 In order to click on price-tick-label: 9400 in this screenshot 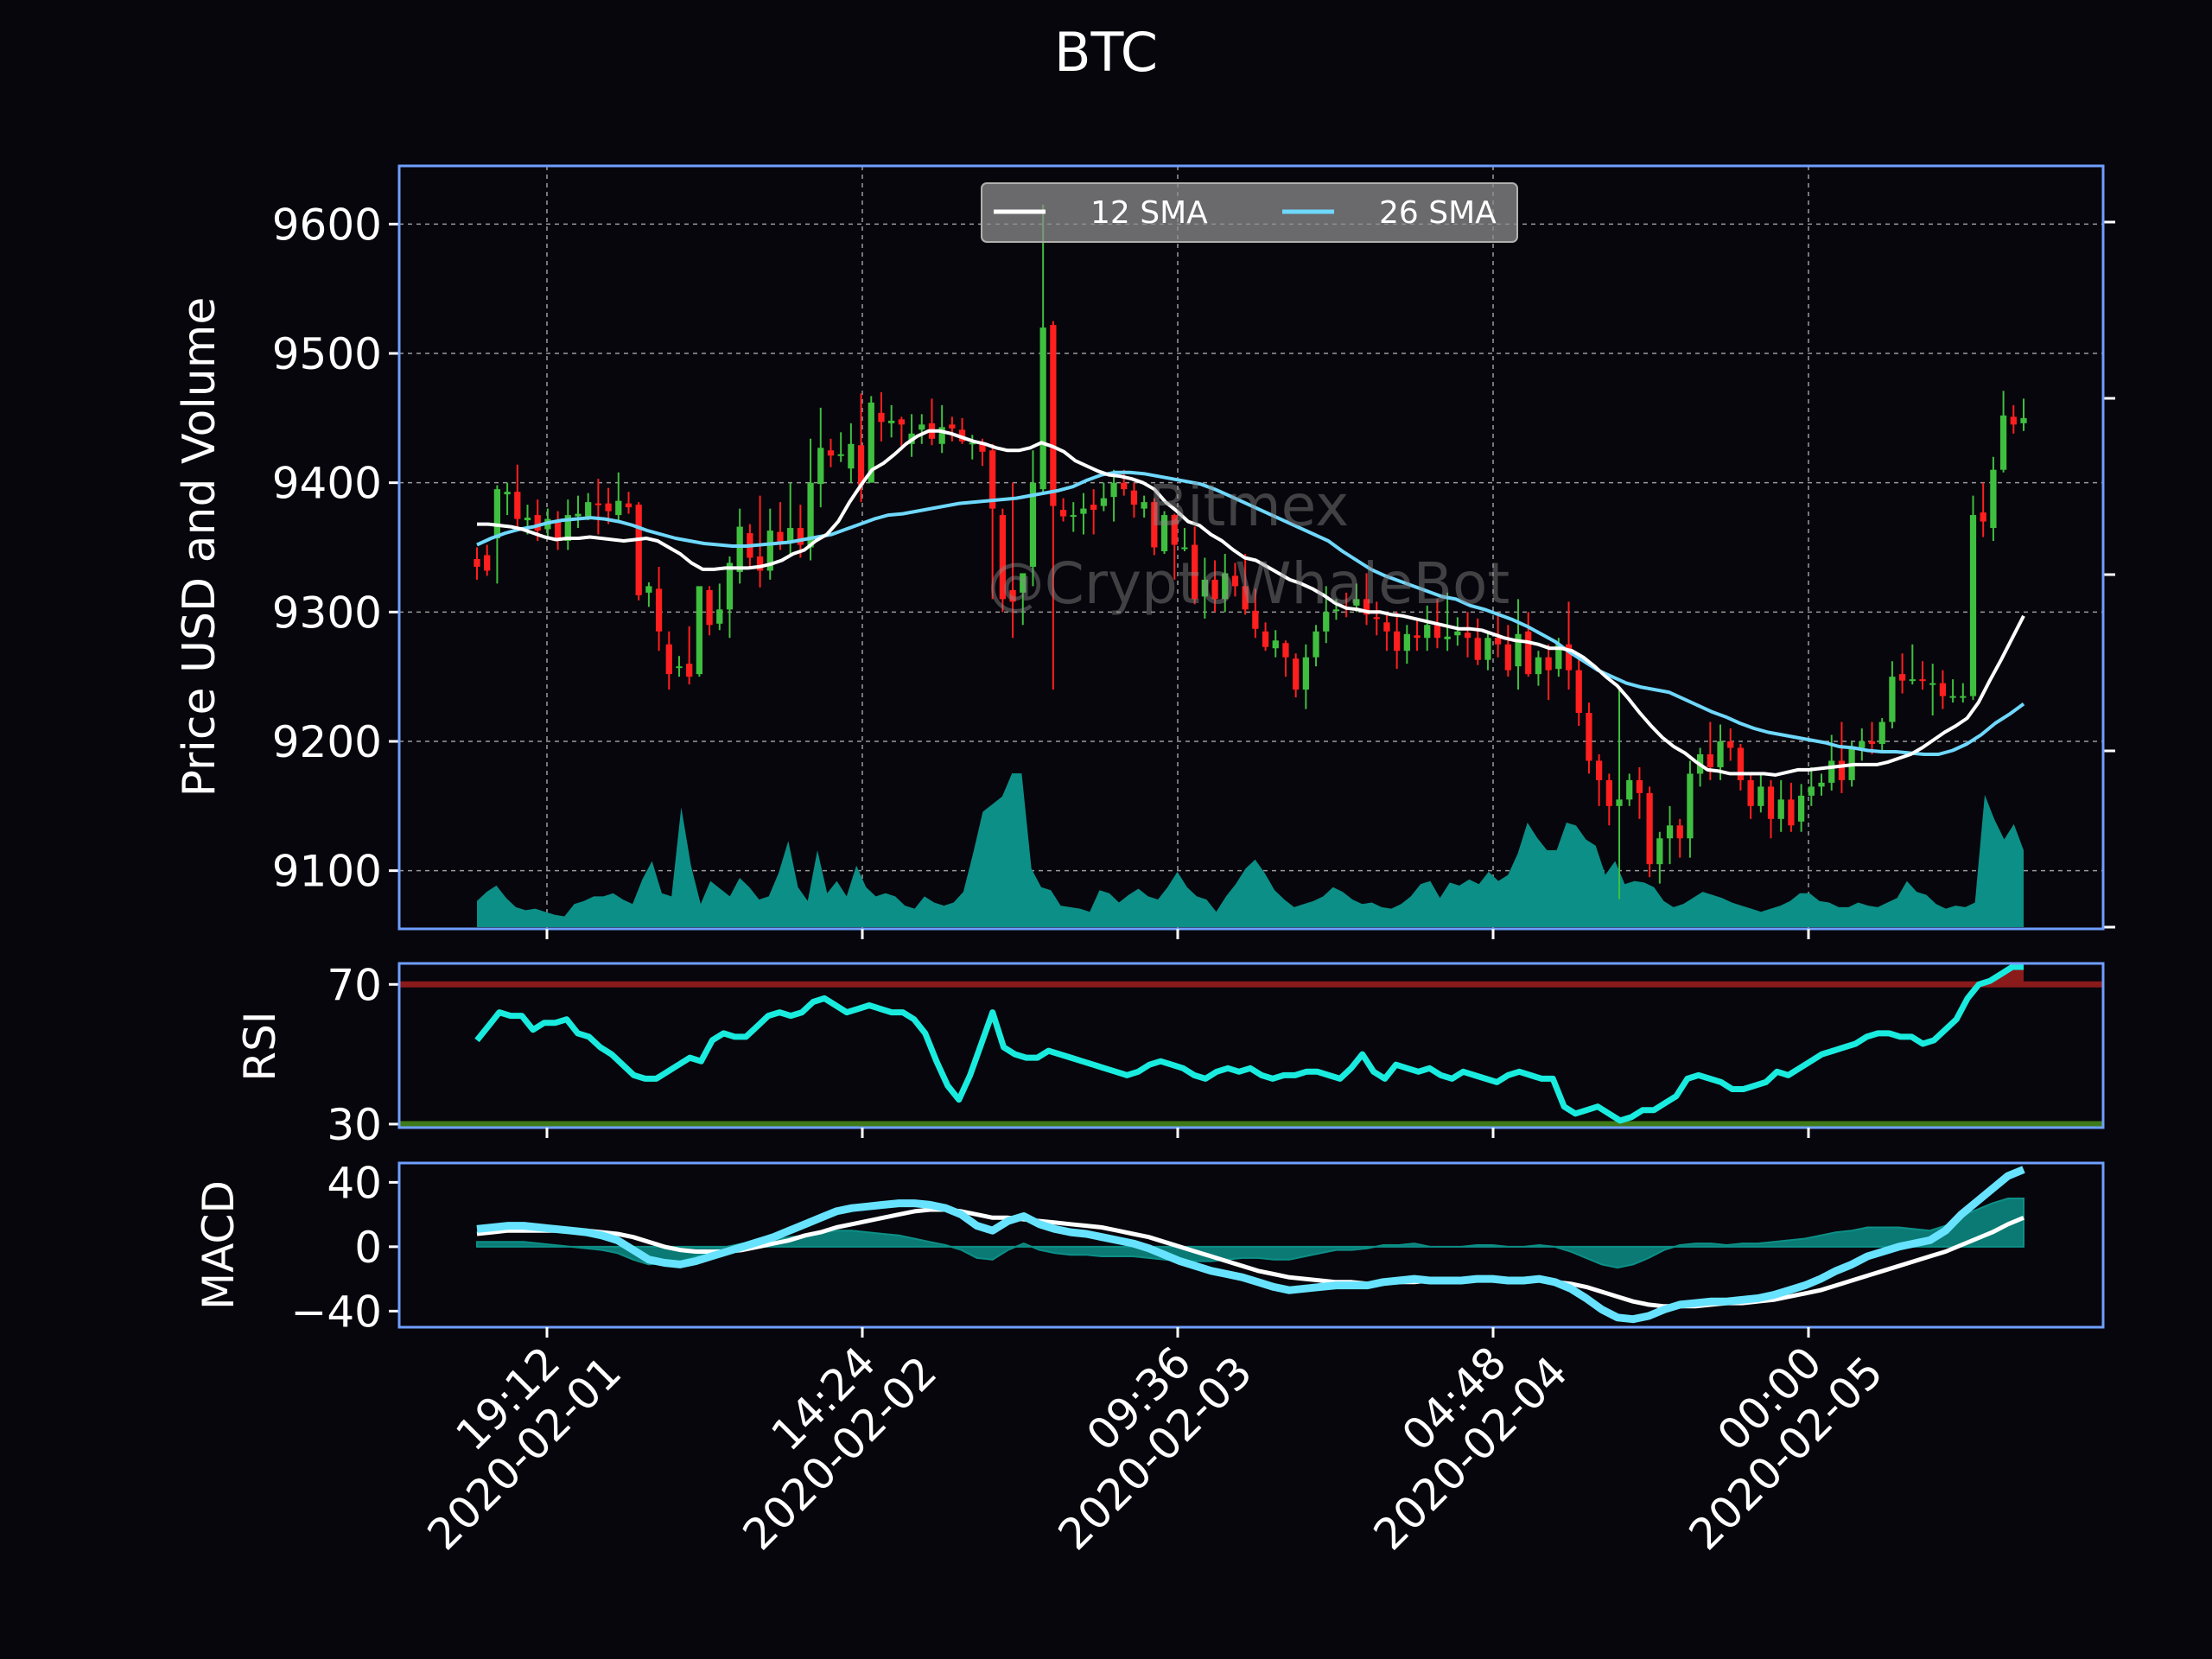, I will do `click(327, 484)`.